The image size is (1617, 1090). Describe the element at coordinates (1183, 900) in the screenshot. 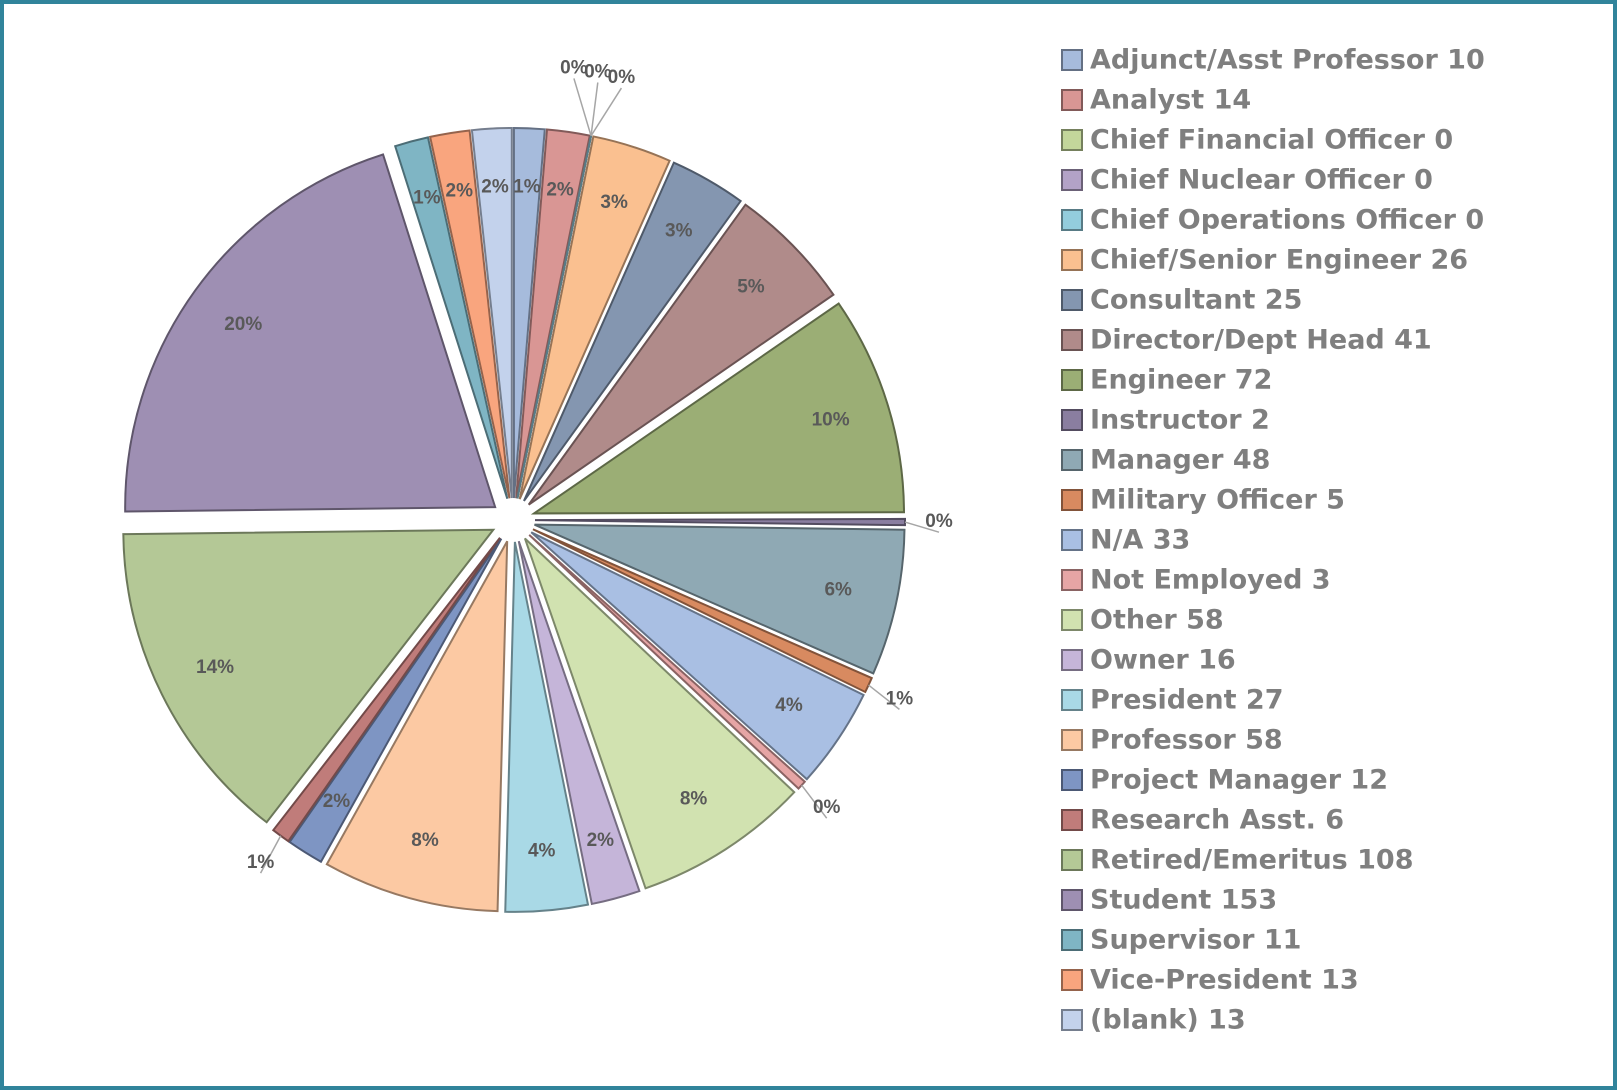

I see `legend-label: Student 153` at that location.